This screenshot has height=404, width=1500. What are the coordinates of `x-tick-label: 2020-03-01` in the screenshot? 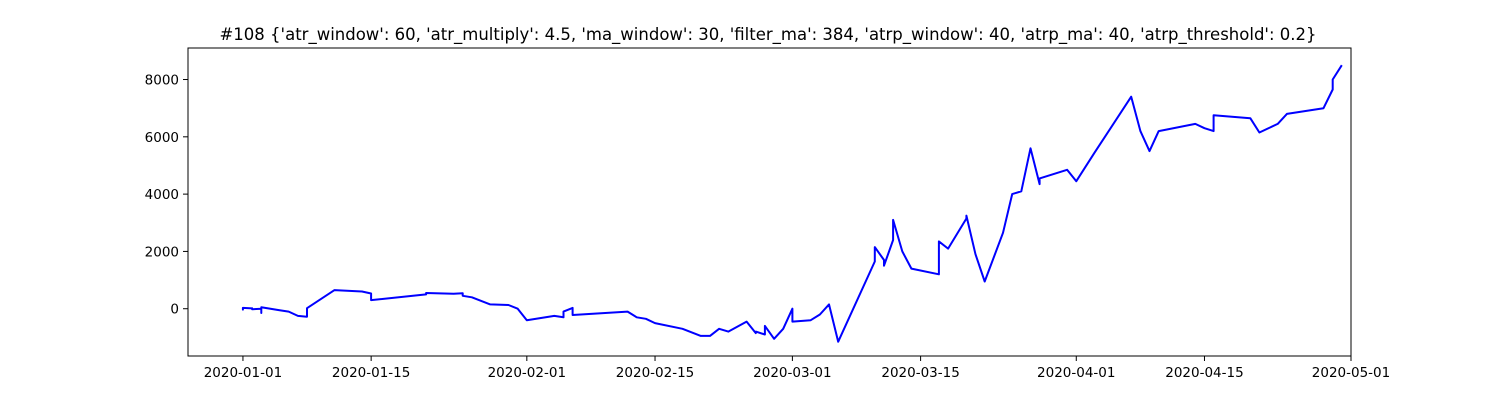 It's located at (792, 373).